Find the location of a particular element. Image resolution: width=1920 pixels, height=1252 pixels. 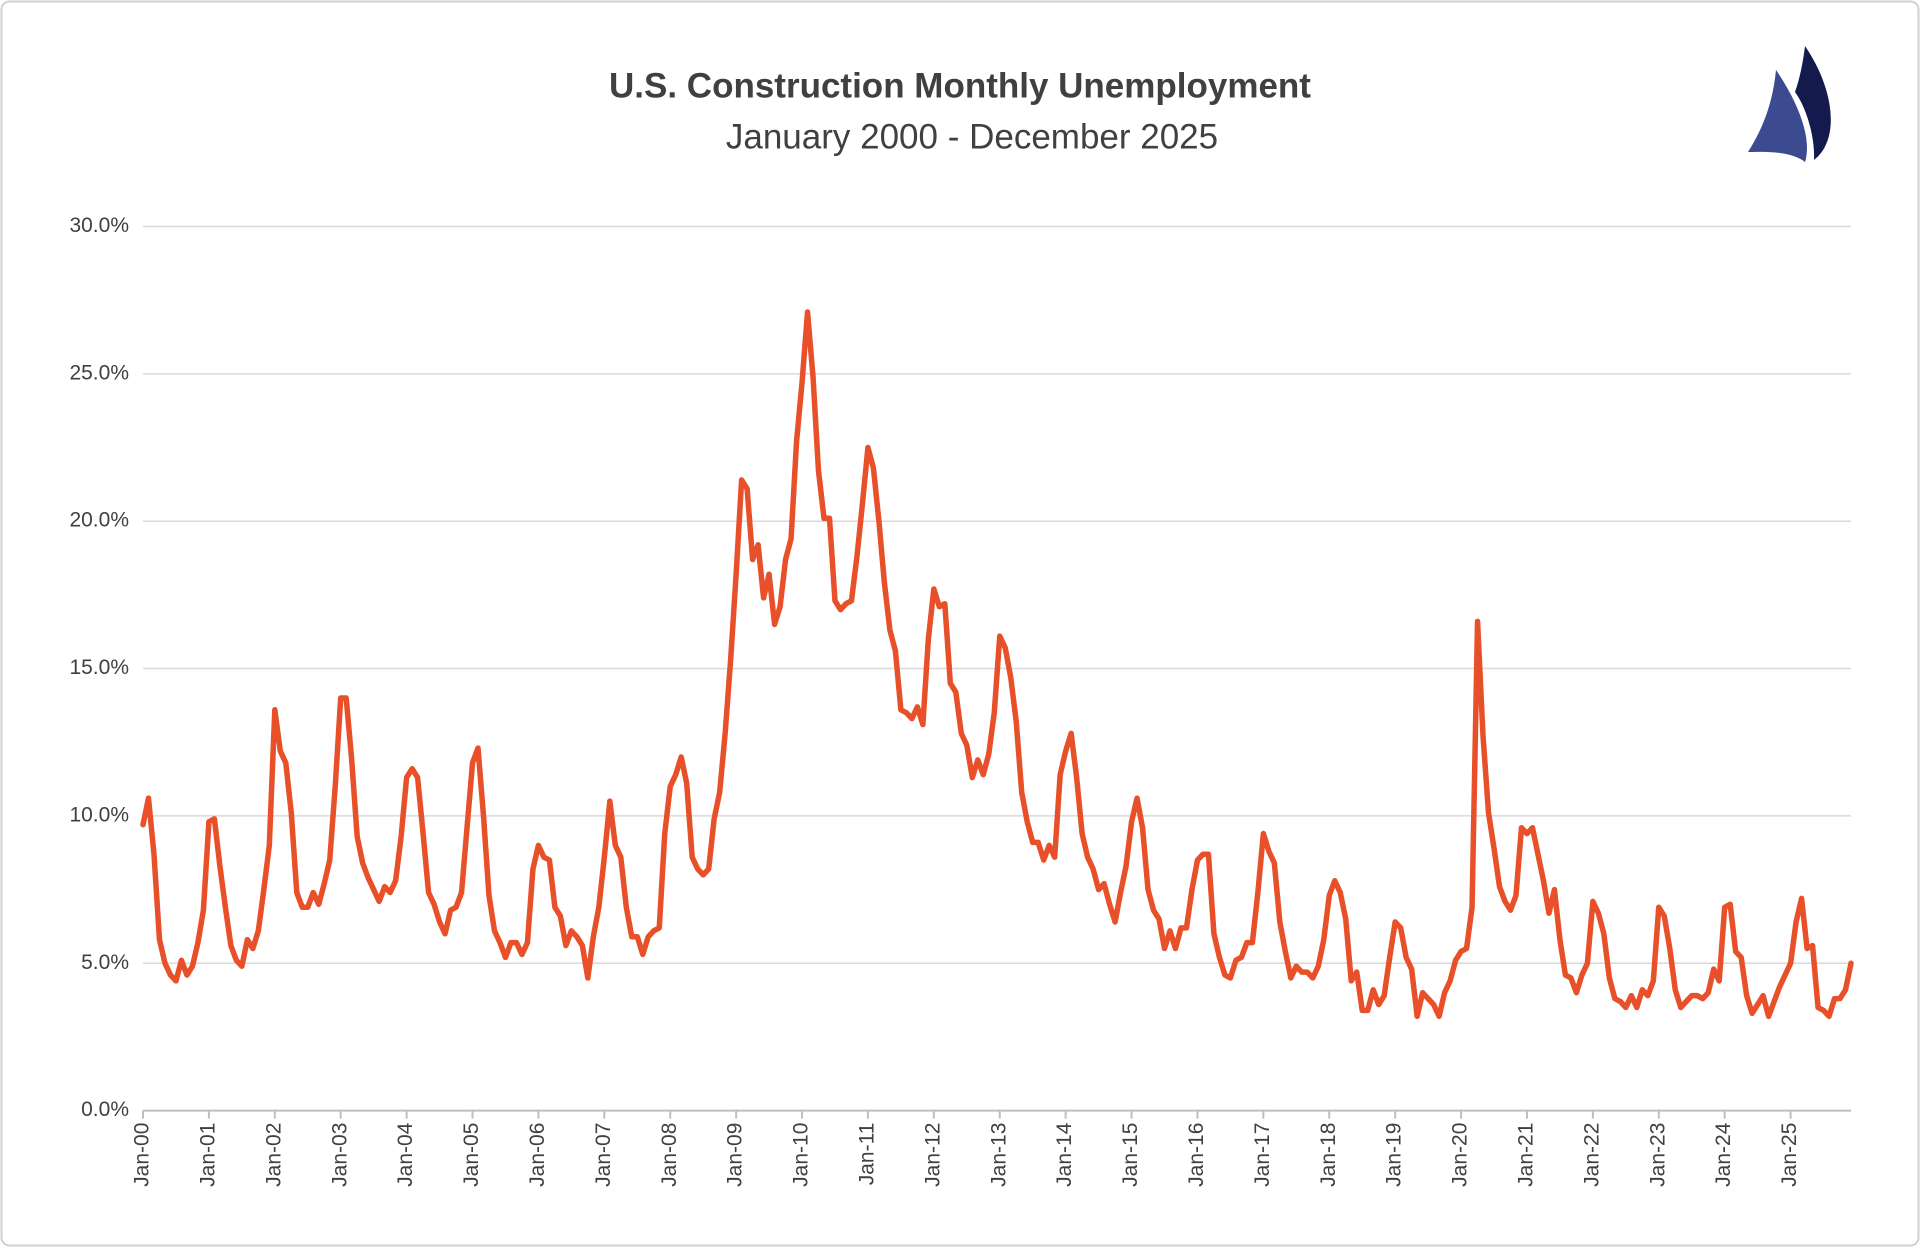

y-tick-label: 20.0% is located at coordinates (99, 520).